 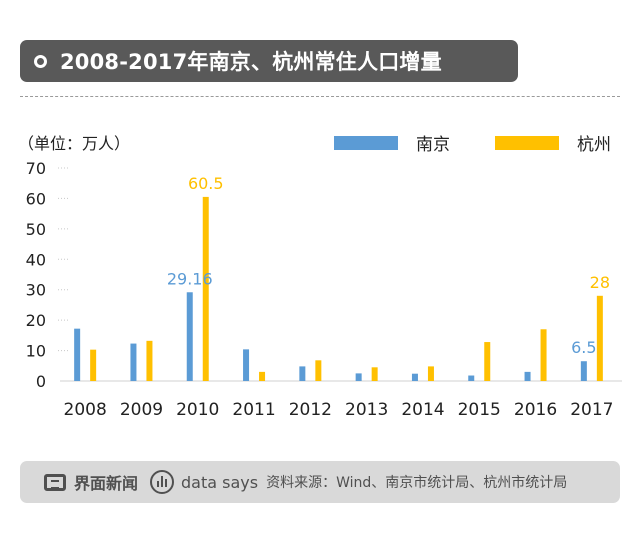 What do you see at coordinates (85, 410) in the screenshot?
I see `x-tick-label: 2008` at bounding box center [85, 410].